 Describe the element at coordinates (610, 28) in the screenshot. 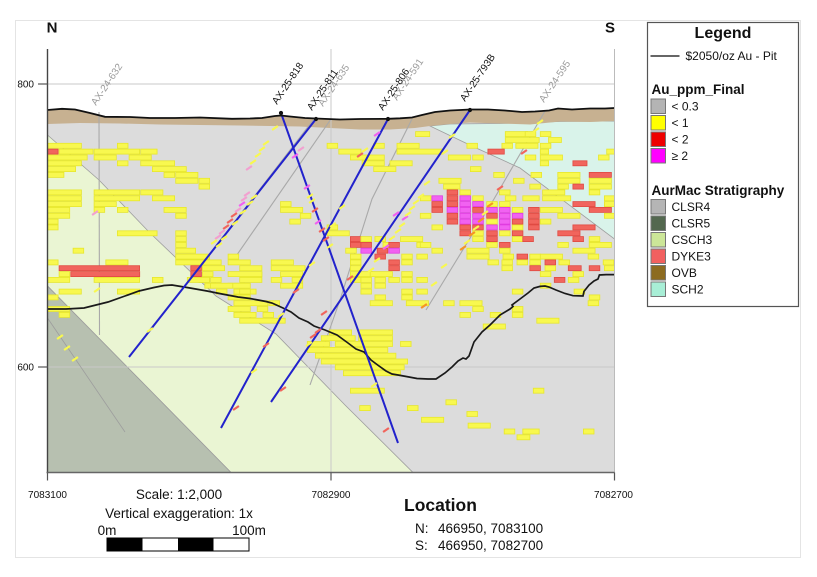

I see `svg-text: S` at that location.